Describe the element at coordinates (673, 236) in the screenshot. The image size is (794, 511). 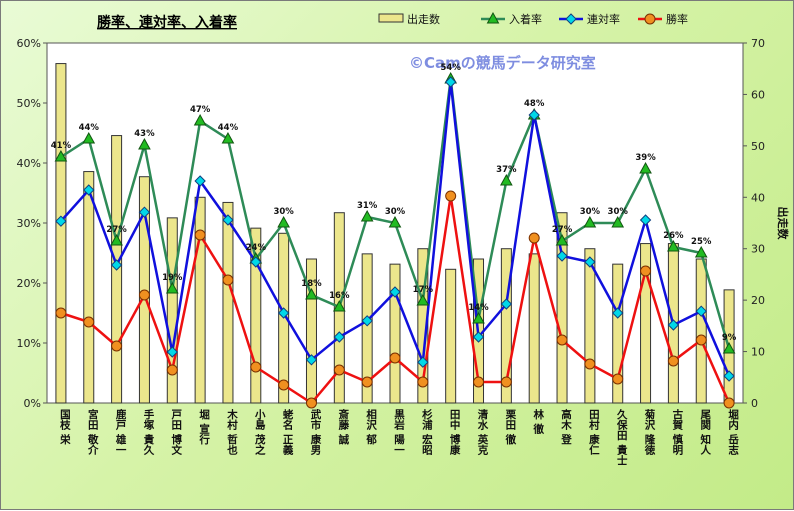
I see `data-label: 26%` at that location.